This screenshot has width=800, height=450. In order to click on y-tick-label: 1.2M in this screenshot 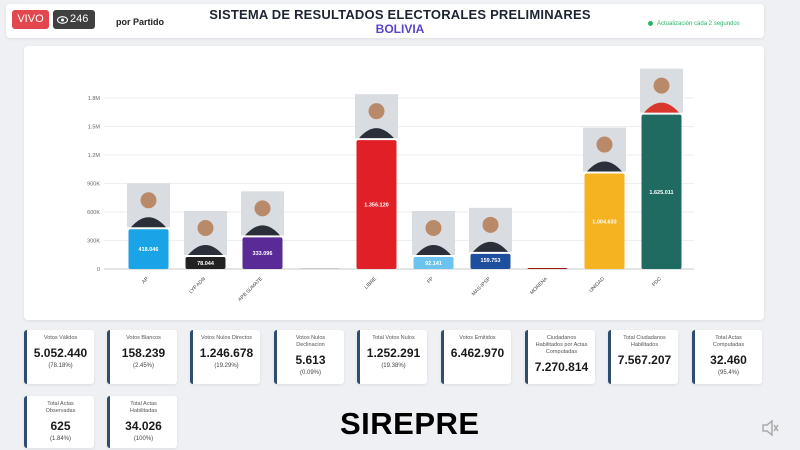, I will do `click(94, 156)`.